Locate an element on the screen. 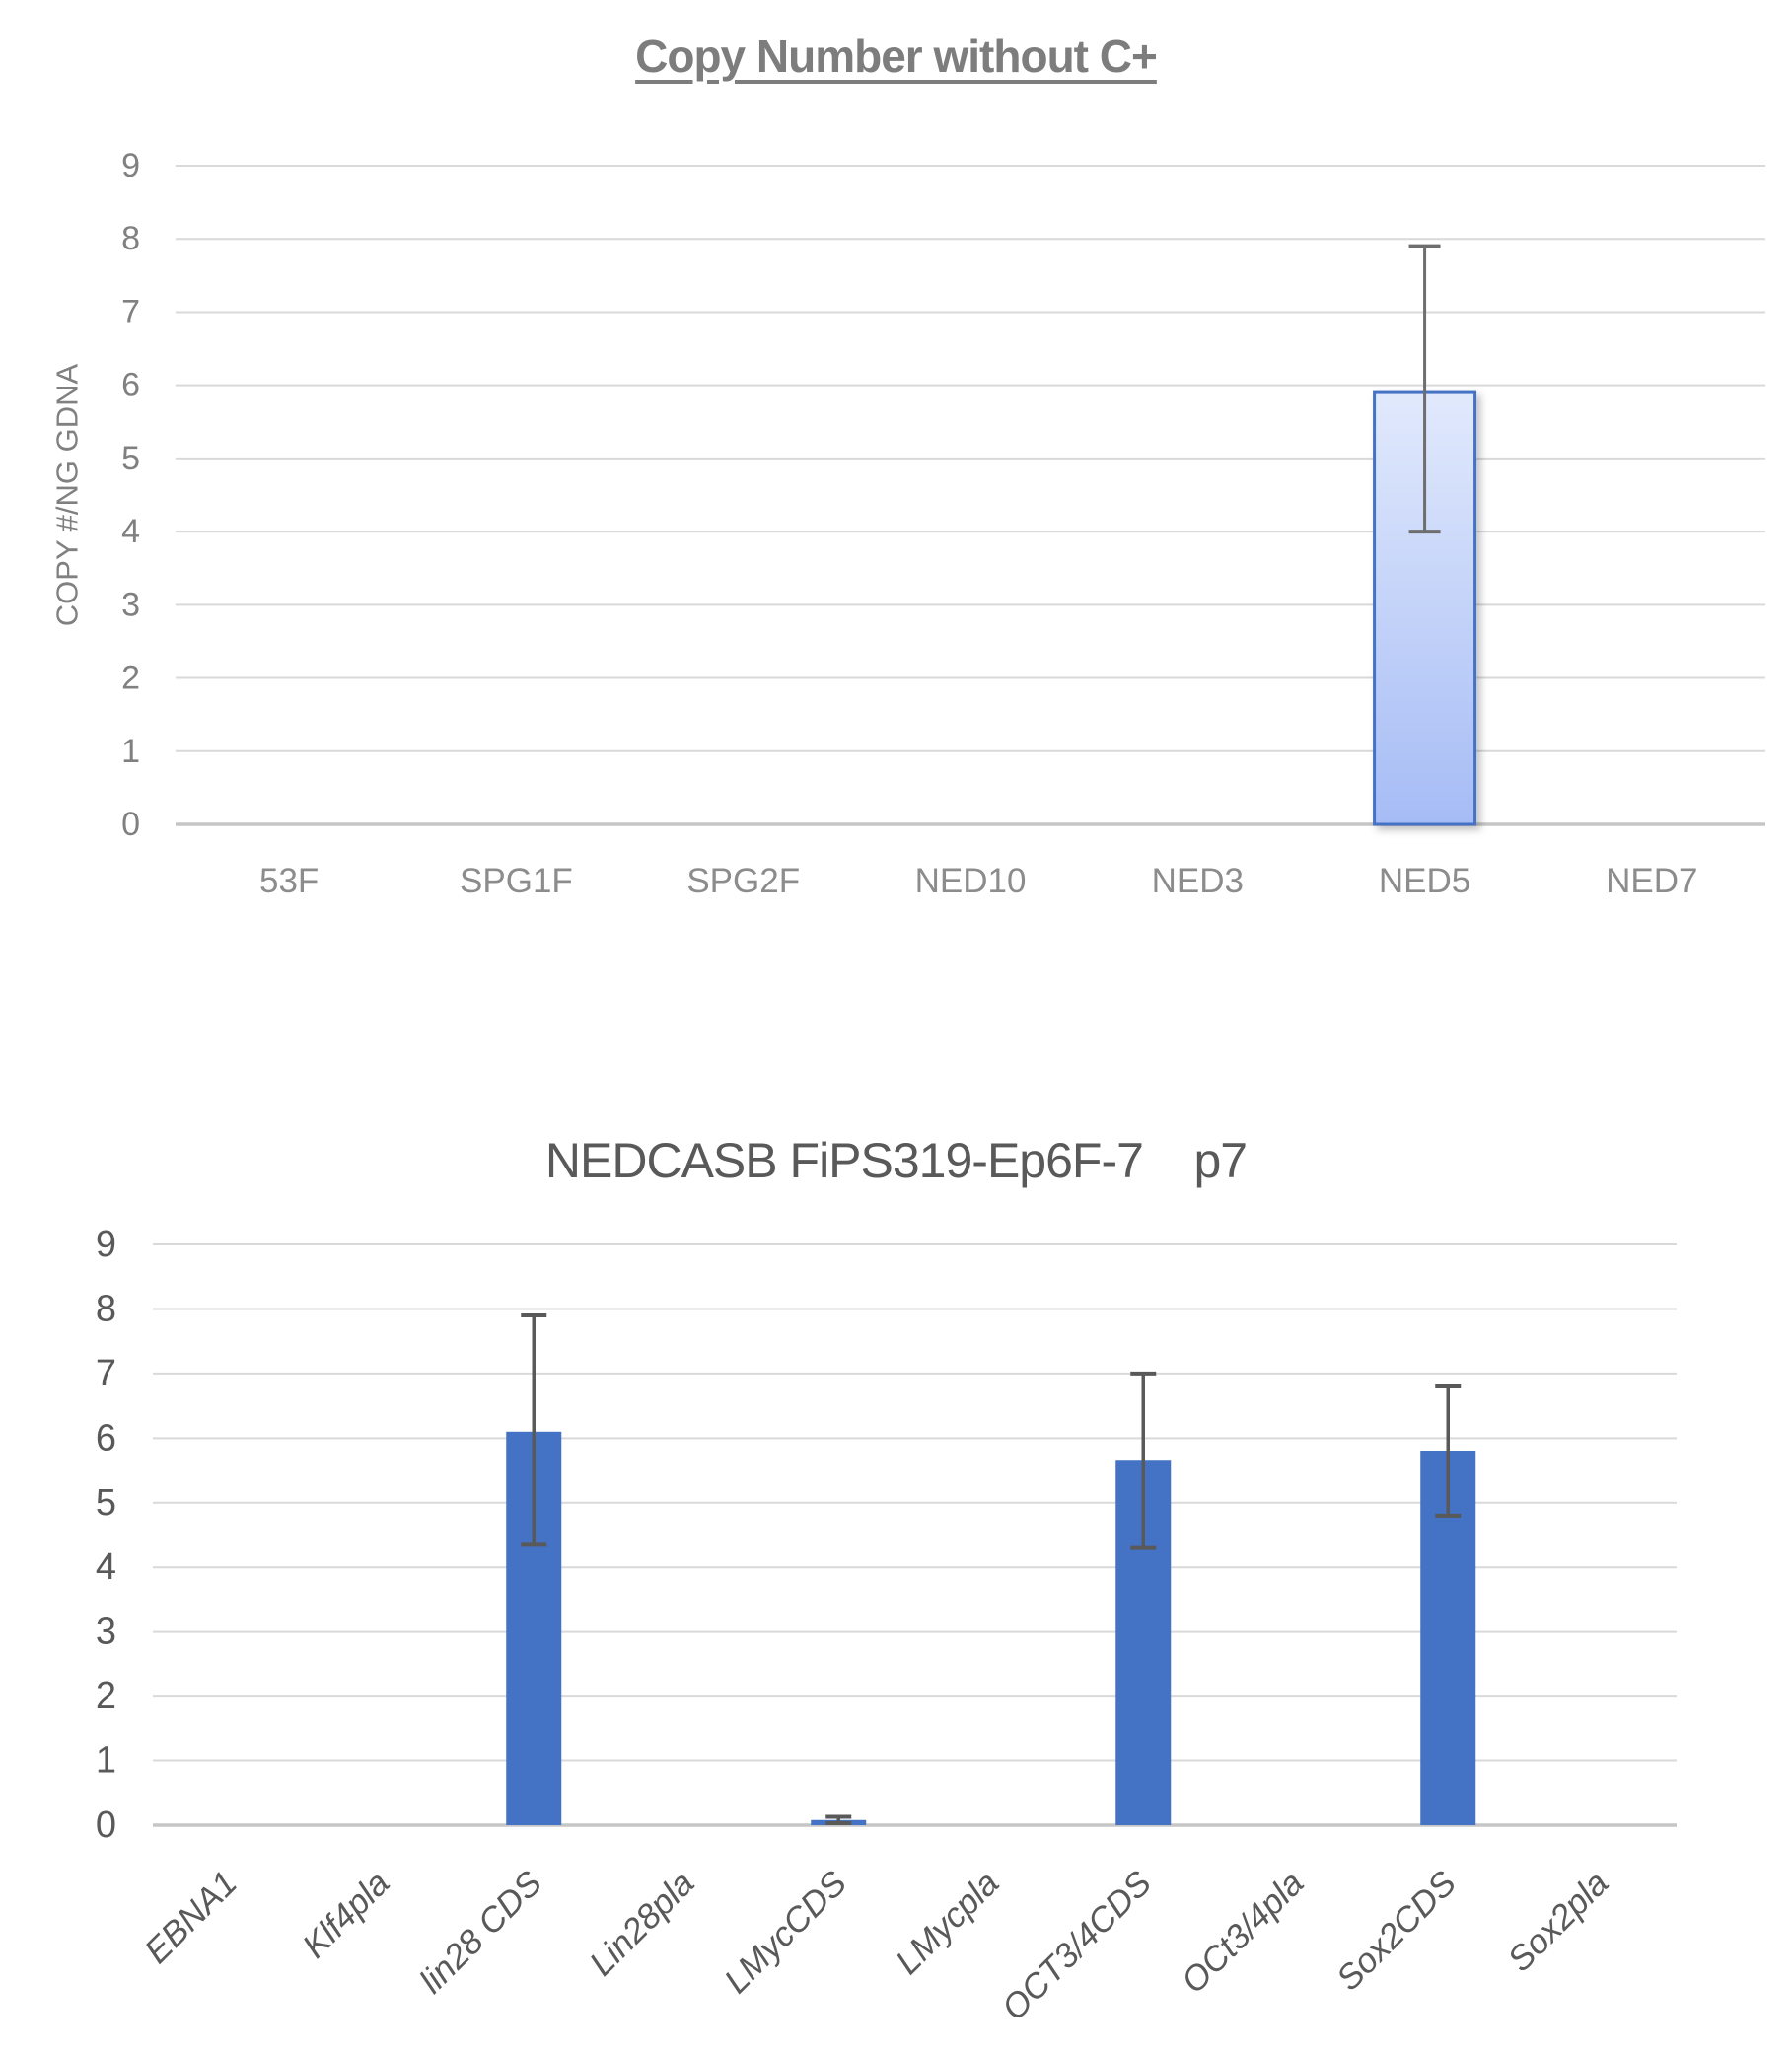 The height and width of the screenshot is (2052, 1792). x-category-label: Klf4pla is located at coordinates (345, 1914).